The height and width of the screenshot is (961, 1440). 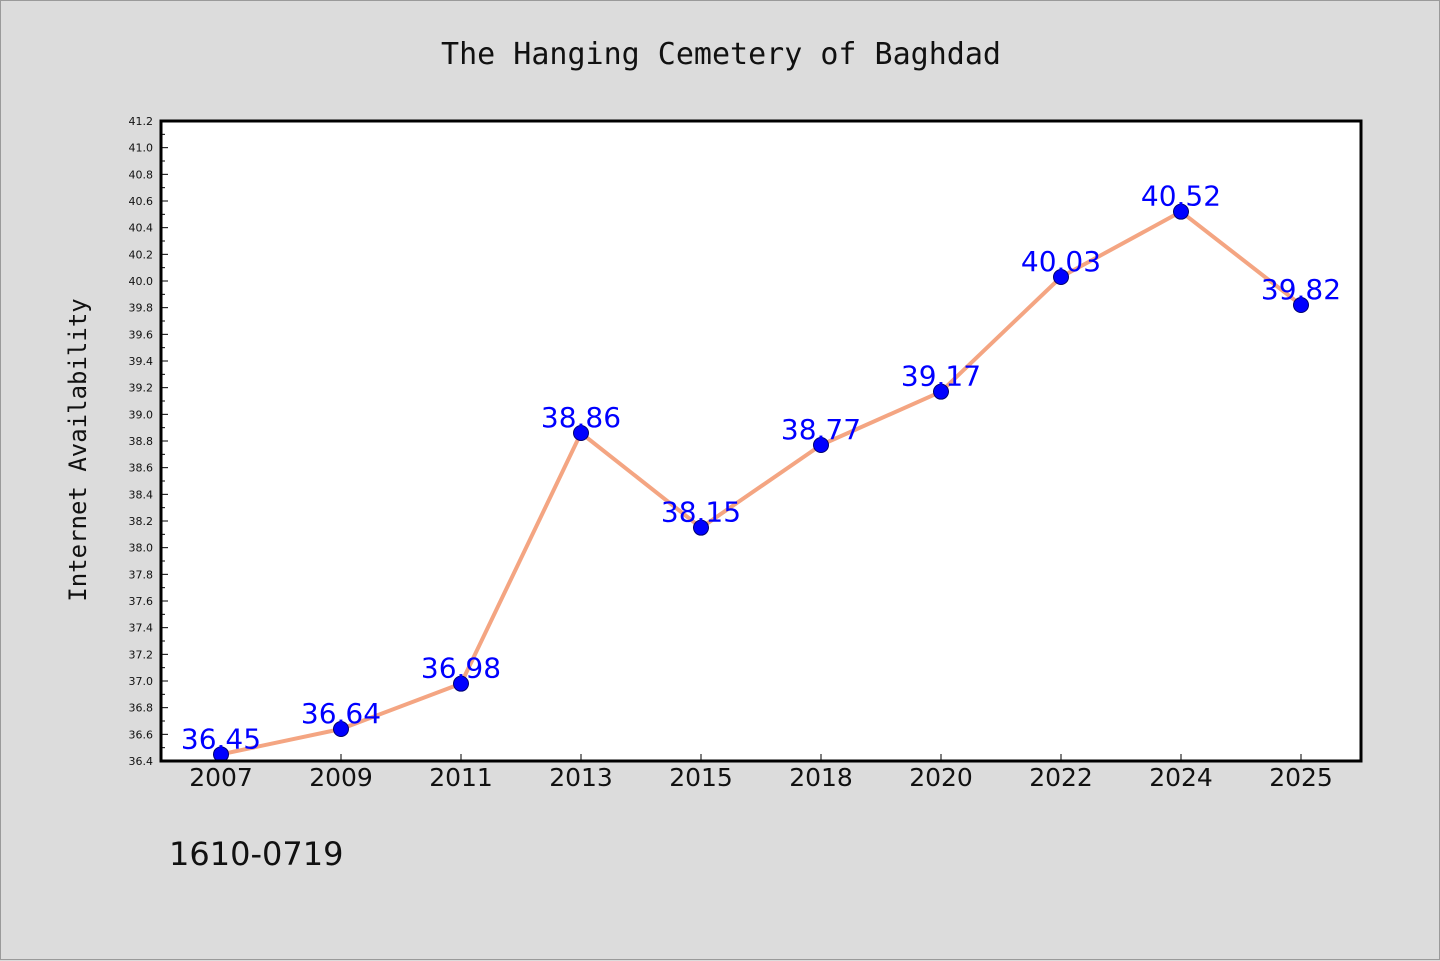 I want to click on y-tick-label: 39.6, so click(x=141, y=334).